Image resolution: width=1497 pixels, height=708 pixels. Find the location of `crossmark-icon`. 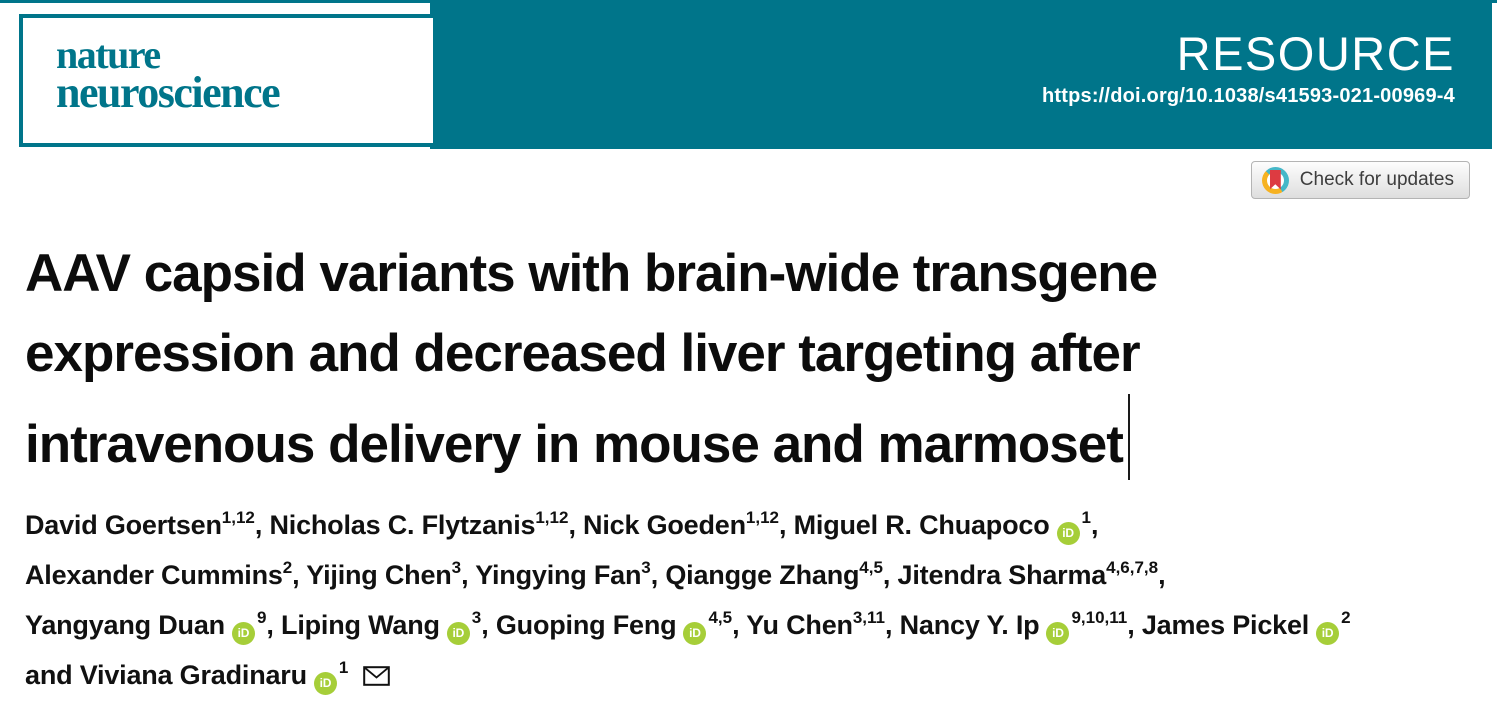

crossmark-icon is located at coordinates (1275, 180).